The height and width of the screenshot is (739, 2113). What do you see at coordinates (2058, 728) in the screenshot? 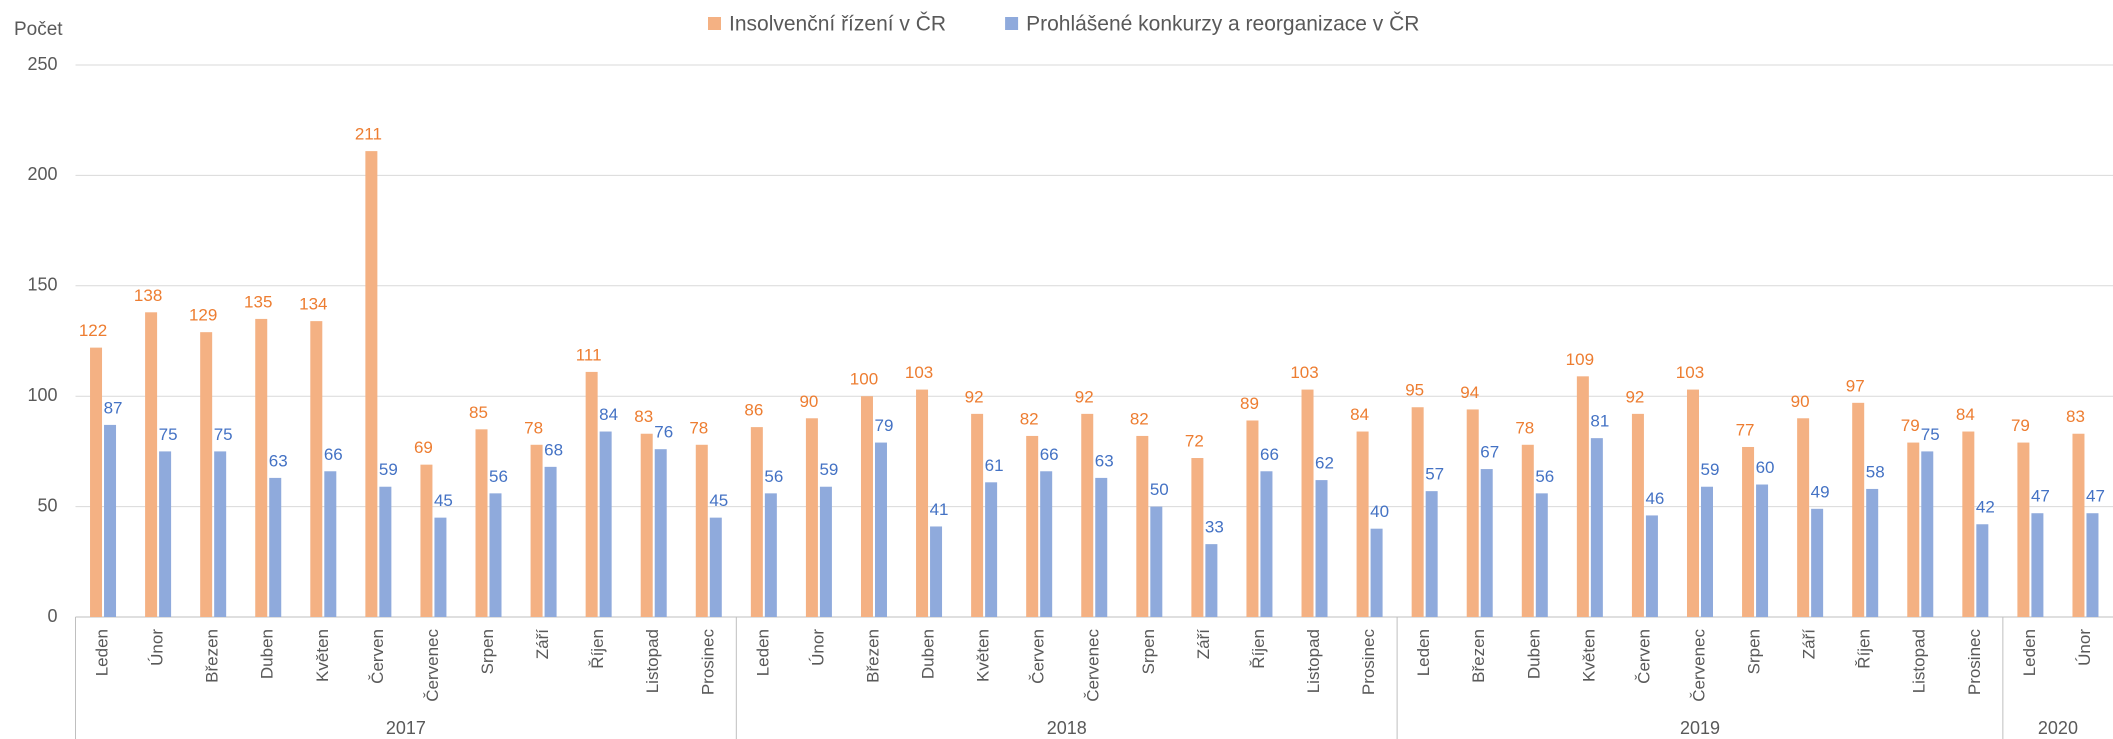
I see `group-label: 2020` at bounding box center [2058, 728].